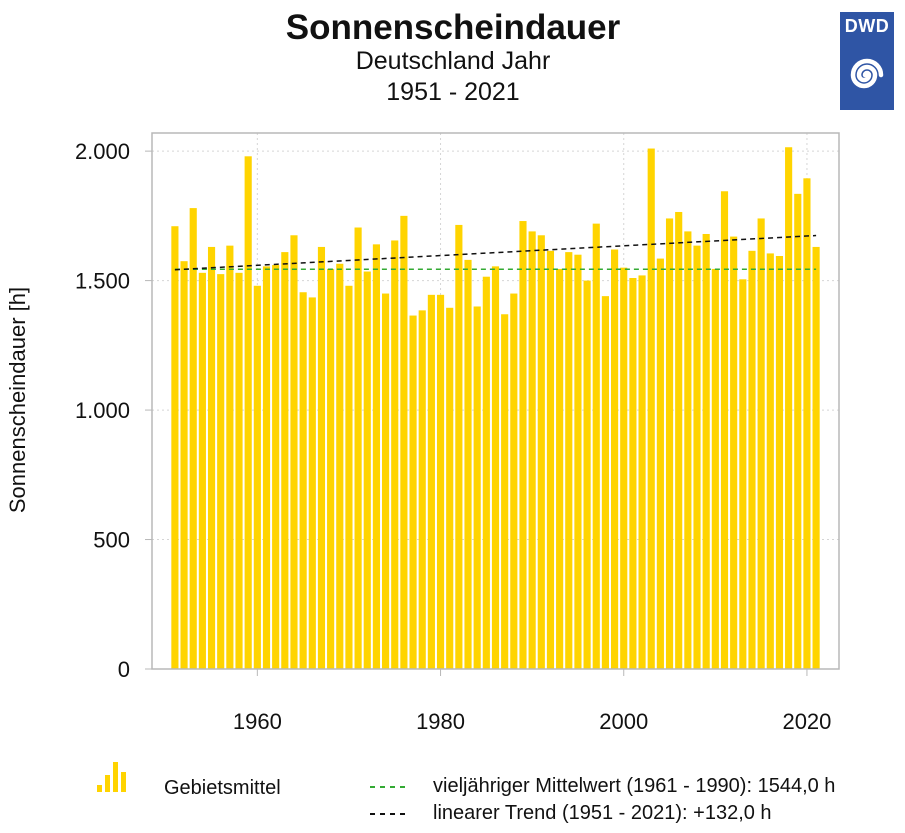 The width and height of the screenshot is (905, 833). What do you see at coordinates (248, 413) in the screenshot?
I see `bar-1959` at bounding box center [248, 413].